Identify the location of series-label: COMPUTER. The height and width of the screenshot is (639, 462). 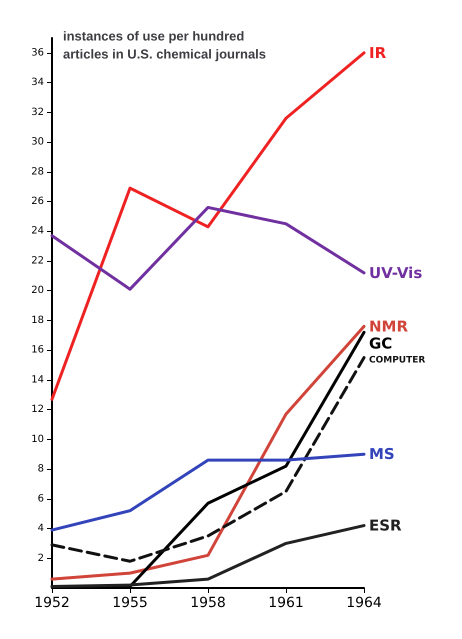
(397, 360).